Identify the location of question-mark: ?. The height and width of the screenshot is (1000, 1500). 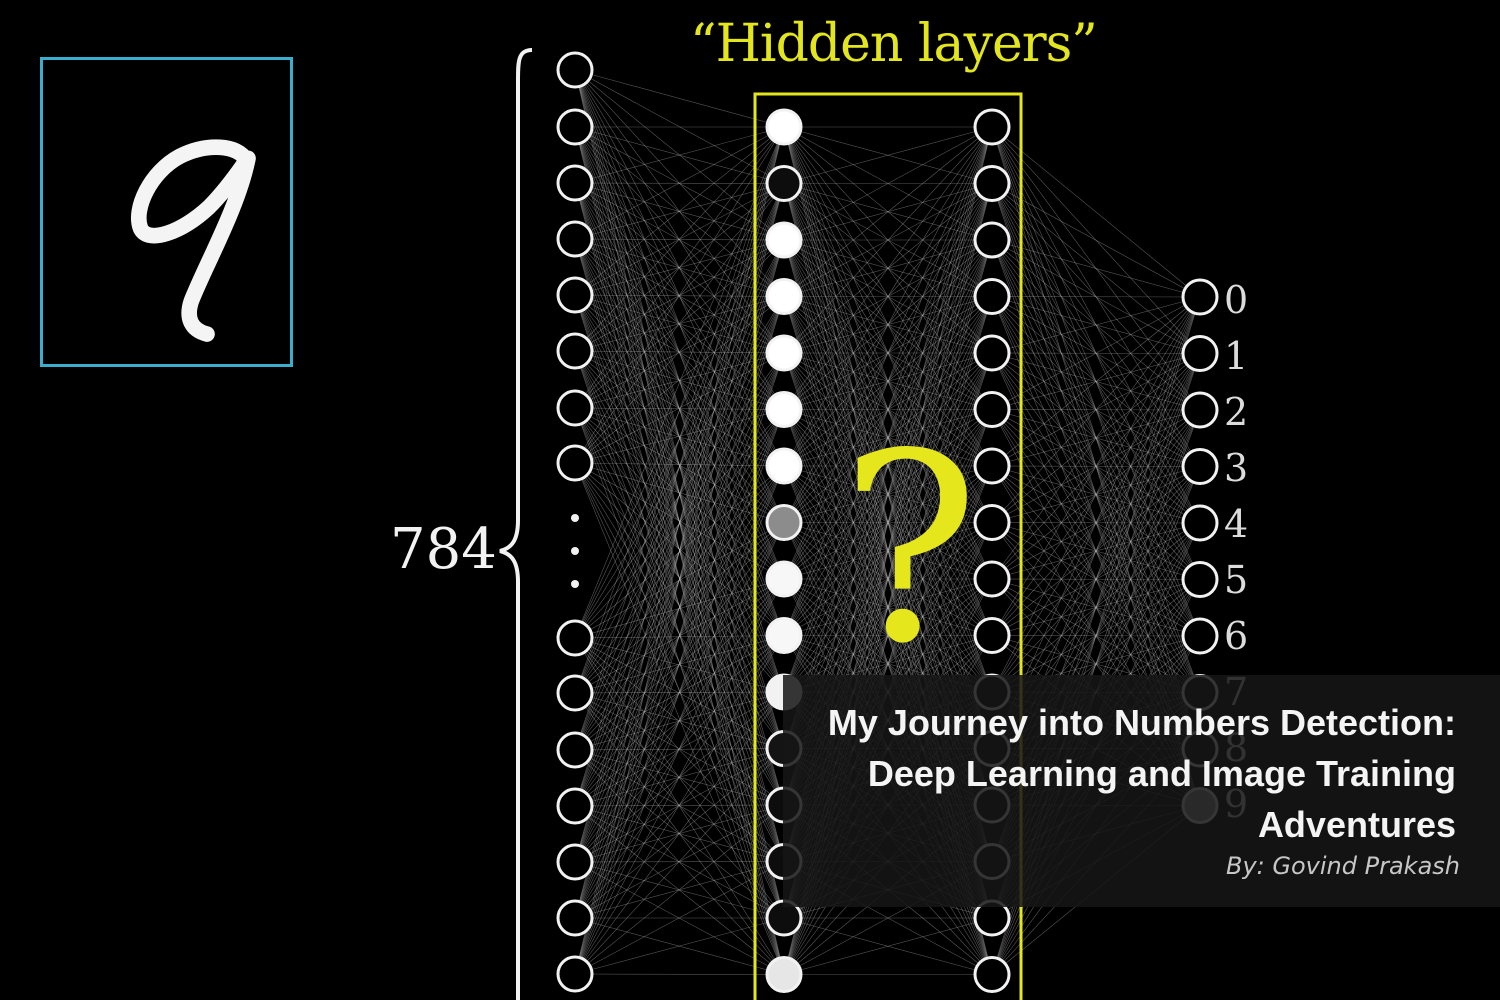
(910, 550).